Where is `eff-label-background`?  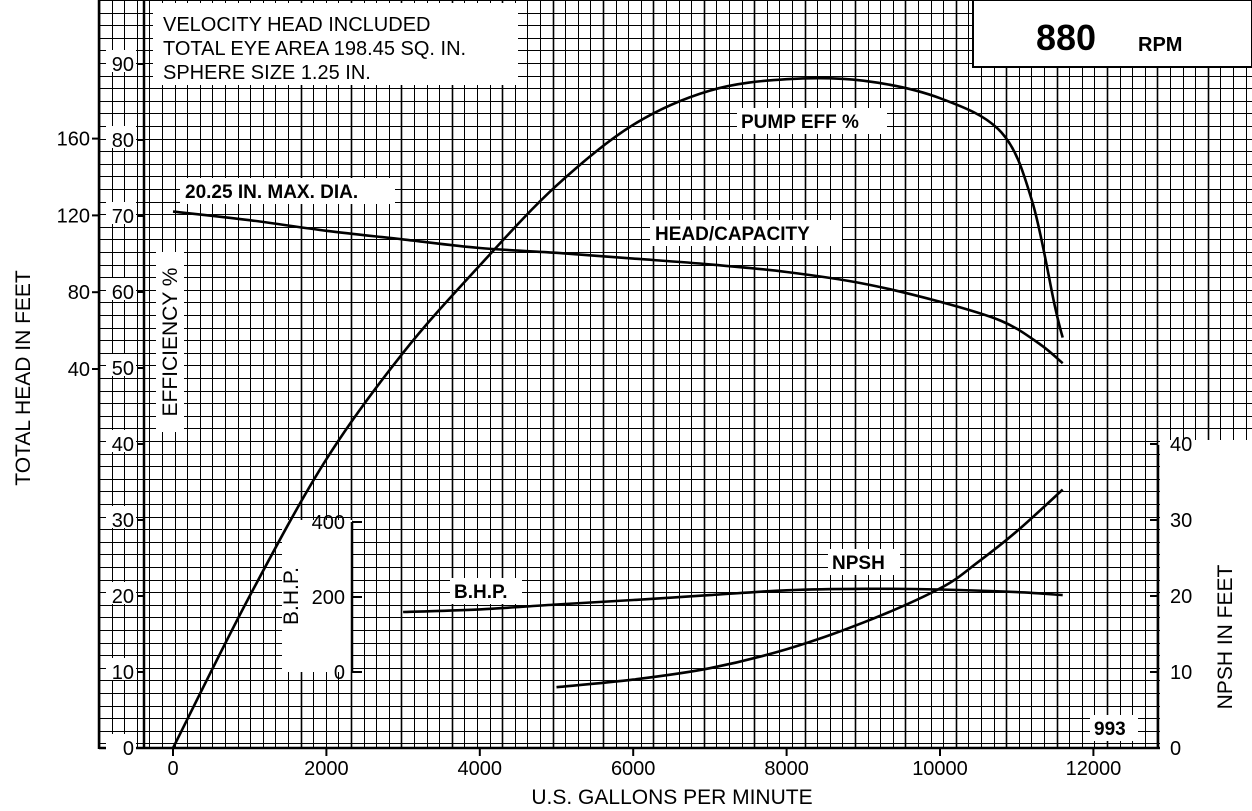
eff-label-background is located at coordinates (812, 121).